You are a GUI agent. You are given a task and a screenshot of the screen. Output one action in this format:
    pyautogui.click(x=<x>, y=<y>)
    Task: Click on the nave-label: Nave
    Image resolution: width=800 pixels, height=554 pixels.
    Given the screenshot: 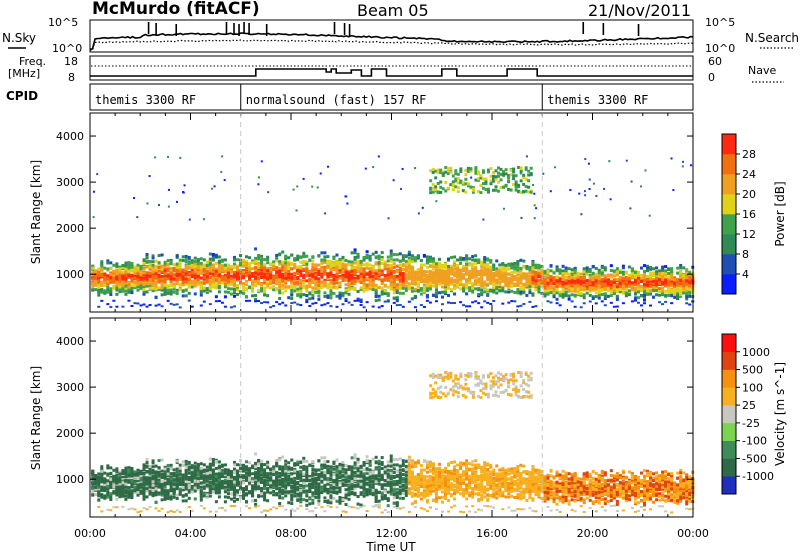 What is the action you would take?
    pyautogui.click(x=762, y=70)
    